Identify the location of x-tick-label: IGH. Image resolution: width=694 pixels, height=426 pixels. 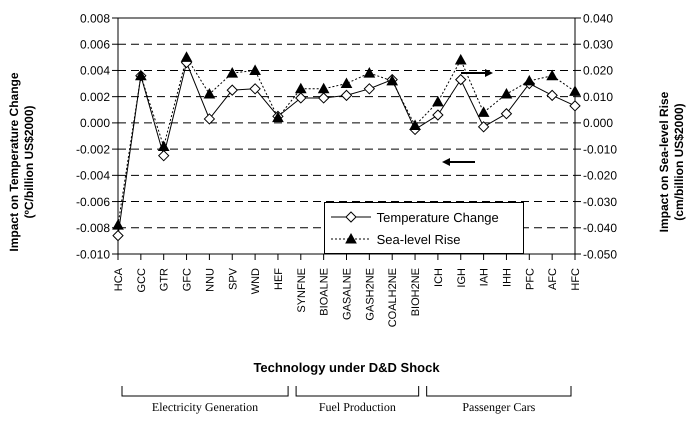
(462, 278).